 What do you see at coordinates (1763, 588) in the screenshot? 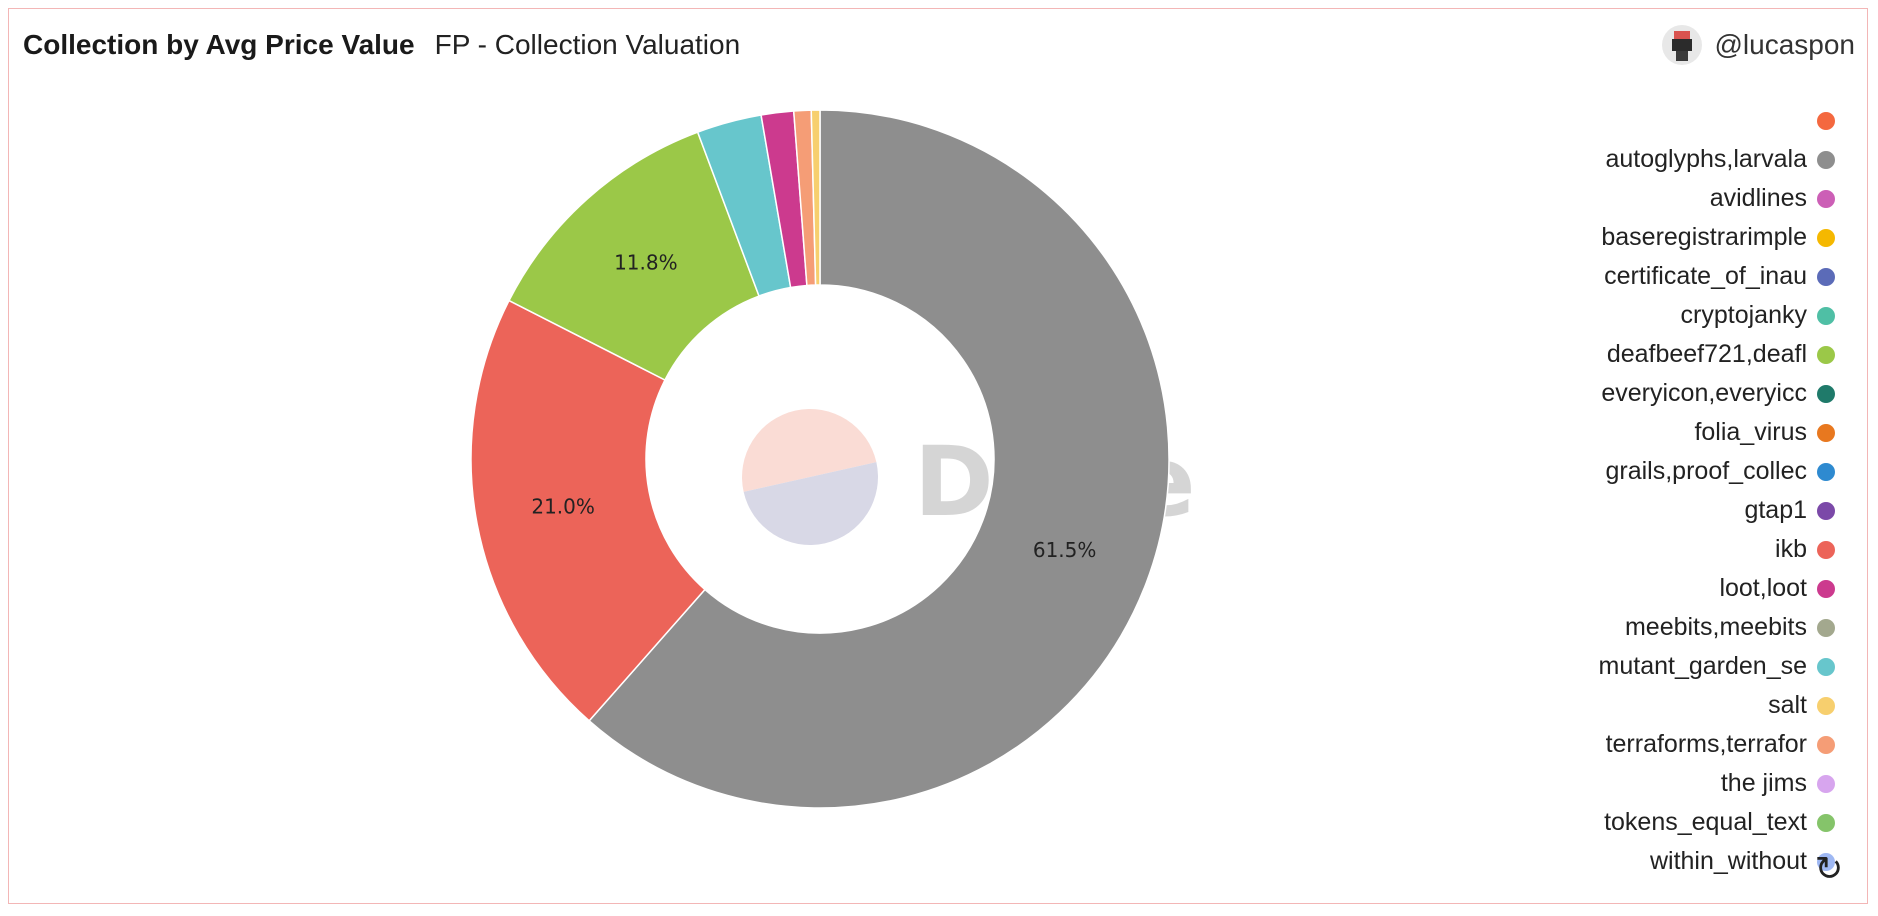
I see `legend-label: loot,loot` at bounding box center [1763, 588].